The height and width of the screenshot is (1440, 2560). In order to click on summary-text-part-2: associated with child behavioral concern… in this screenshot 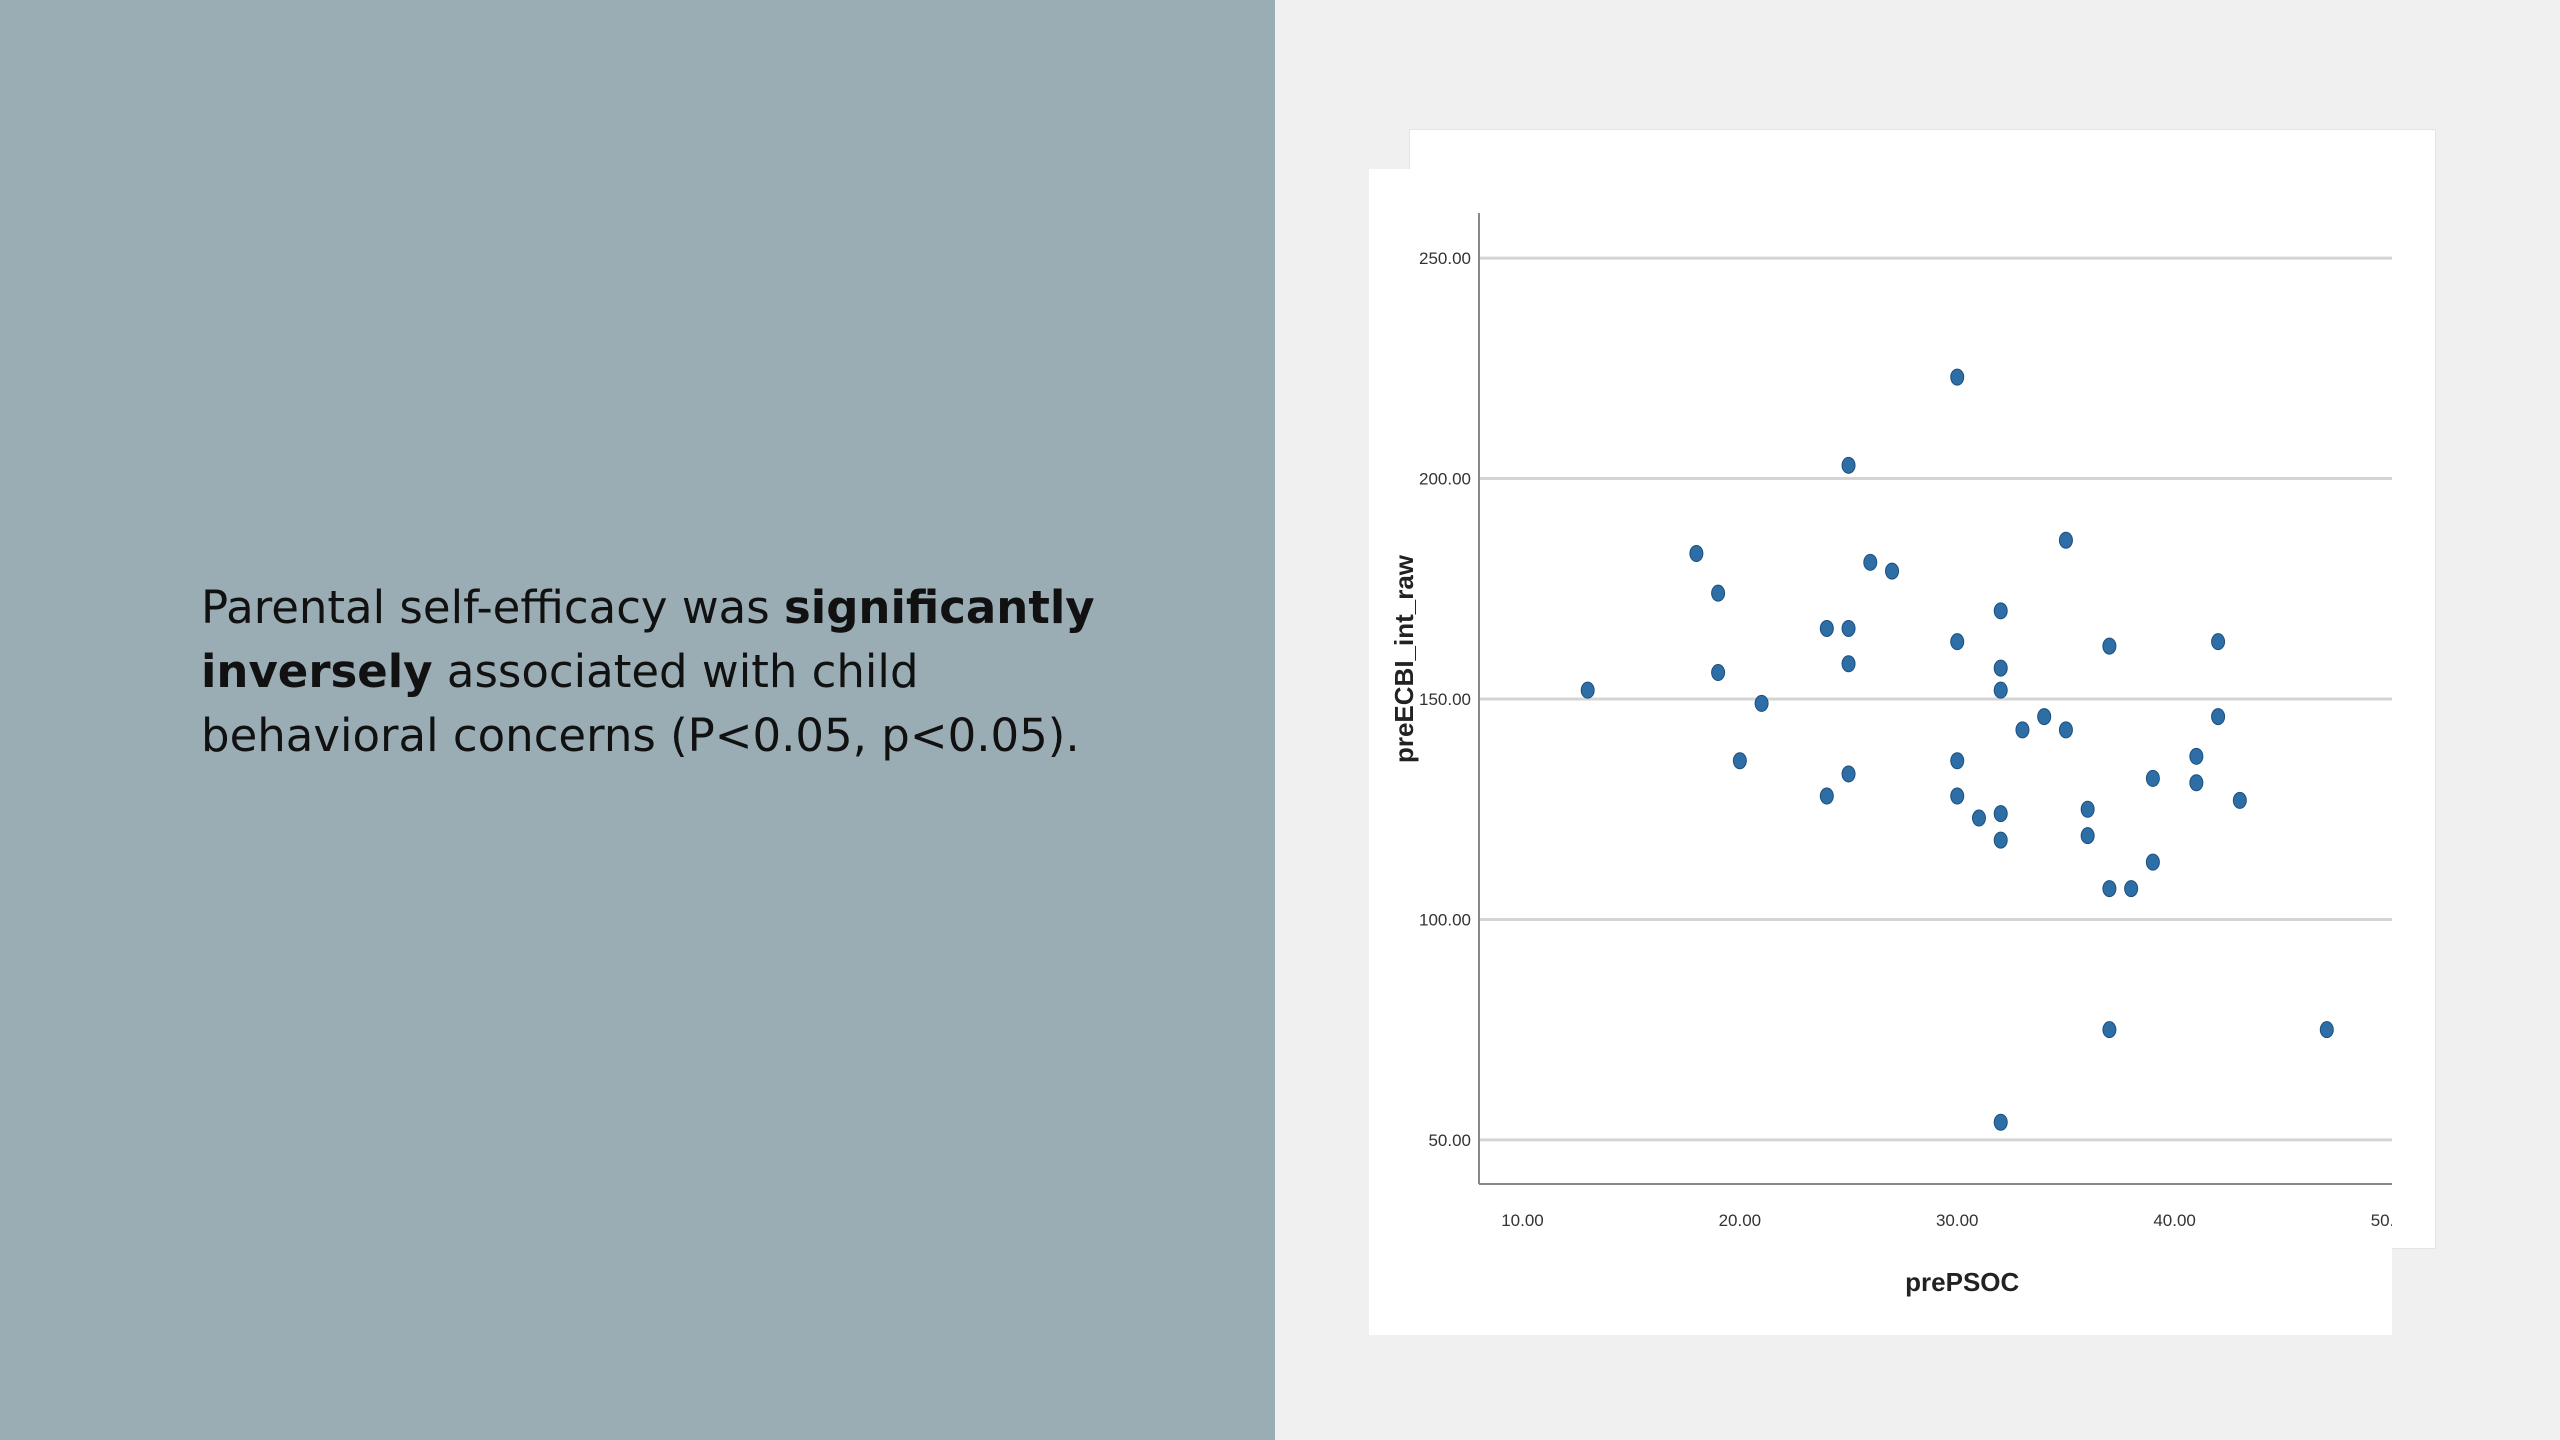, I will do `click(640, 703)`.